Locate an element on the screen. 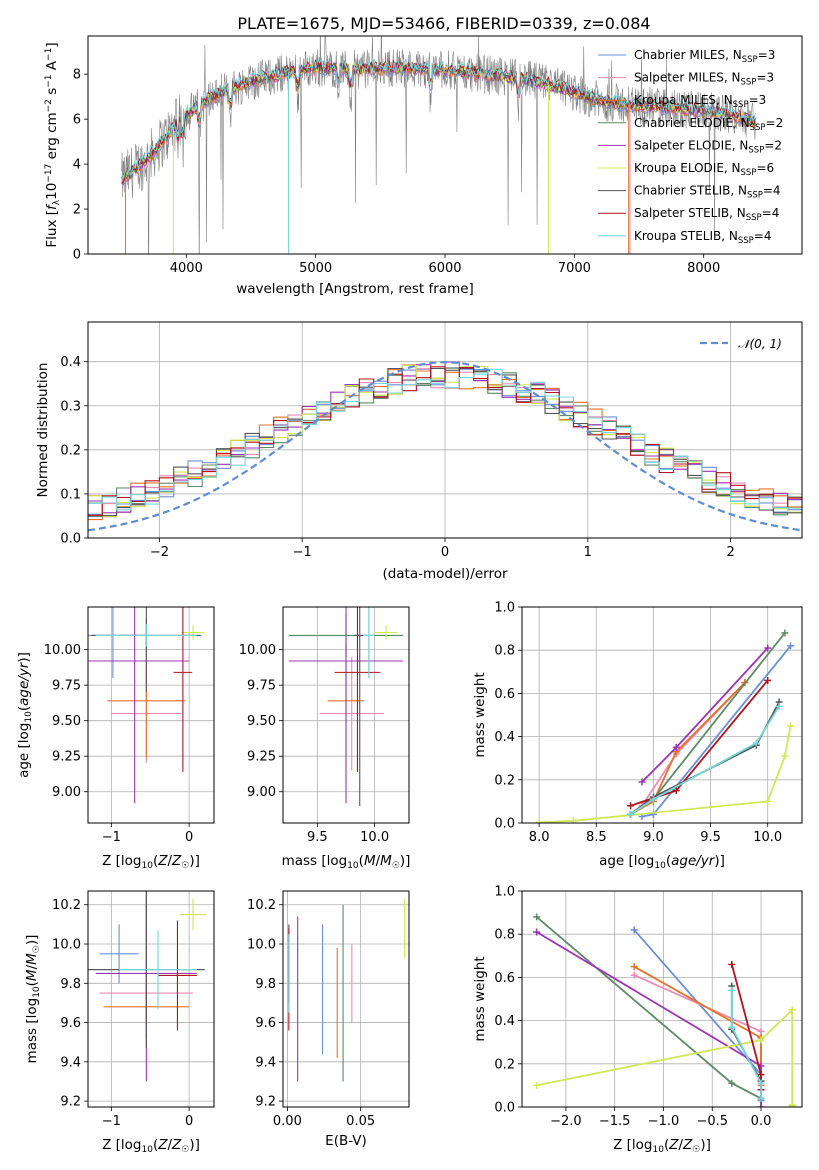 This screenshot has height=1170, width=819. residuals-ytick-label: 0.4 is located at coordinates (70, 362).